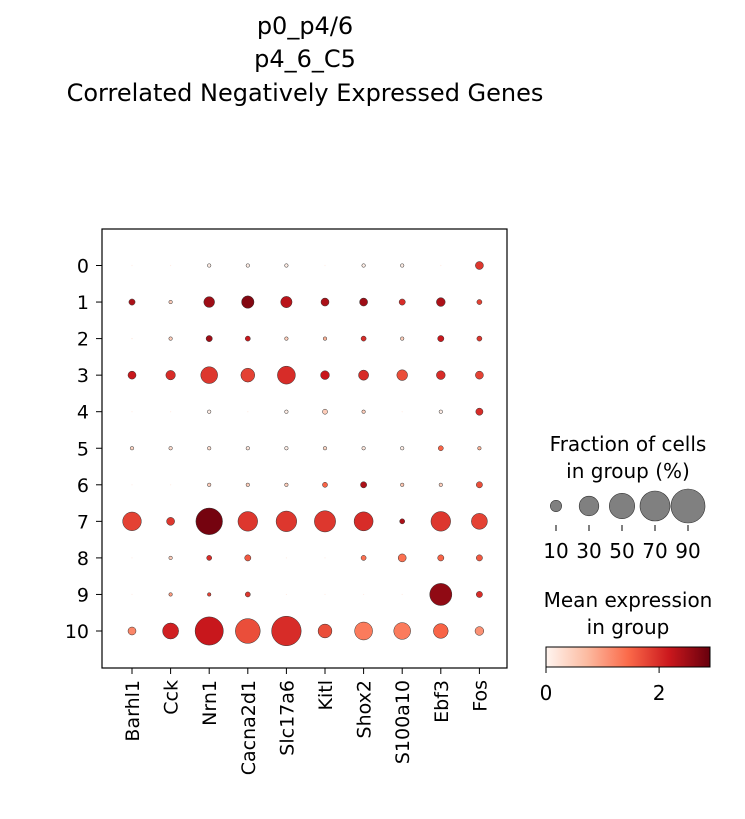 The height and width of the screenshot is (819, 745). I want to click on y-tick-label: 8, so click(83, 559).